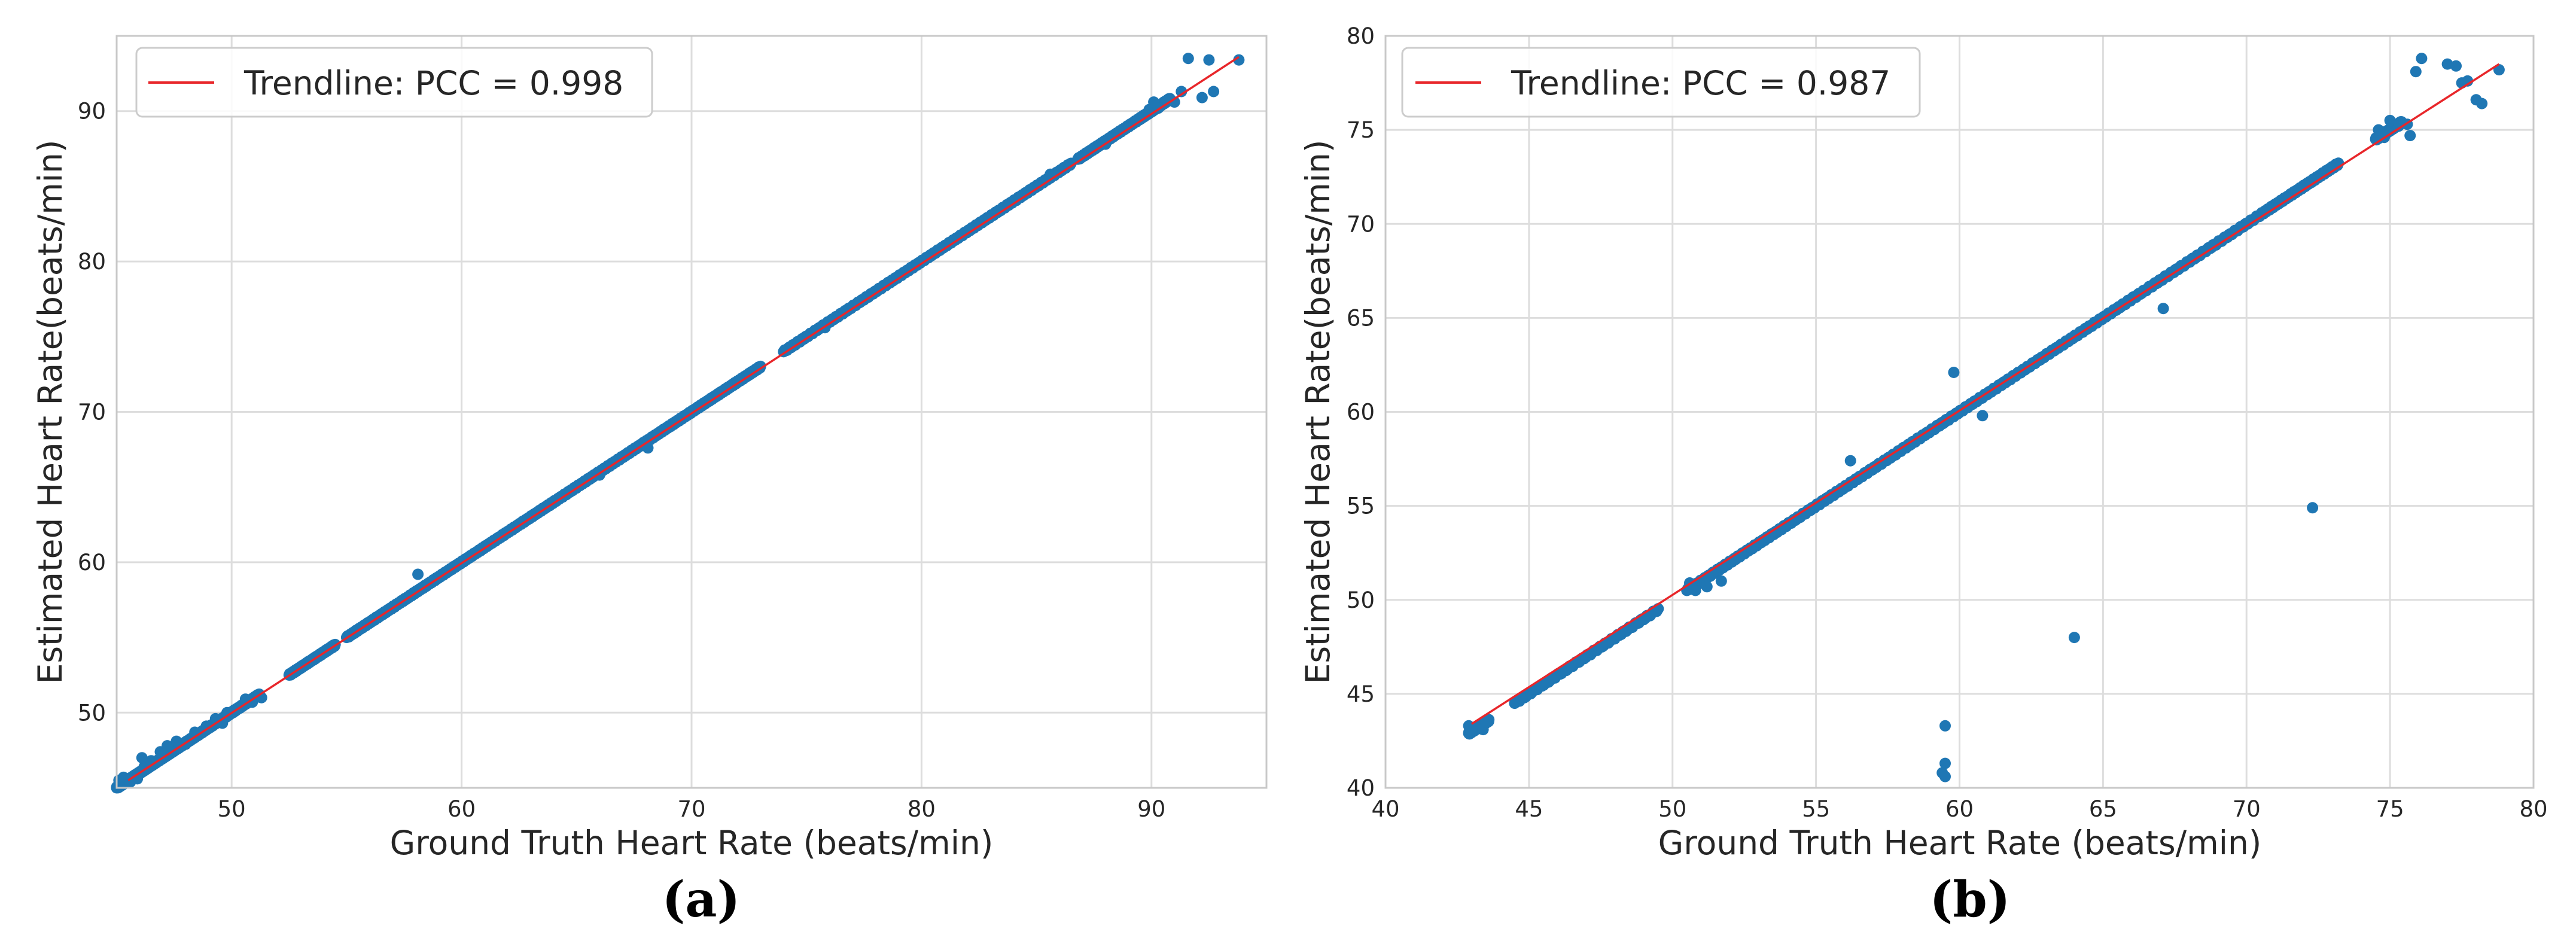 This screenshot has width=2576, height=938. What do you see at coordinates (1700, 83) in the screenshot?
I see `chart-b-legend-label: Trendline: PCC = 0.987` at bounding box center [1700, 83].